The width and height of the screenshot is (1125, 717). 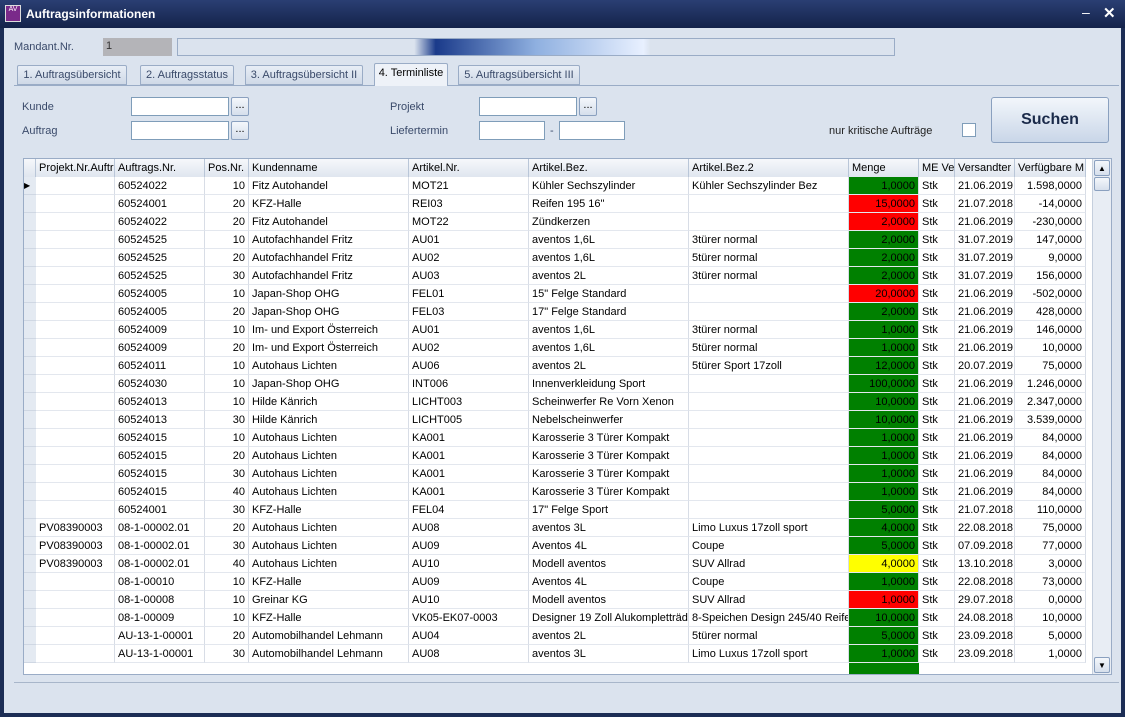 What do you see at coordinates (1050, 456) in the screenshot?
I see `cell: 84,0000` at bounding box center [1050, 456].